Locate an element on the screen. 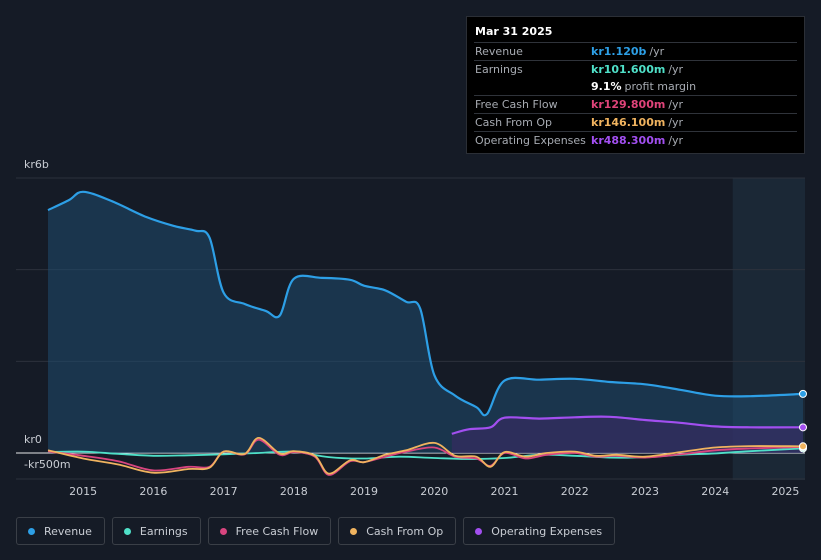 The image size is (821, 560). legend-item-free-cash-flow: Free Cash Flow is located at coordinates (269, 531).